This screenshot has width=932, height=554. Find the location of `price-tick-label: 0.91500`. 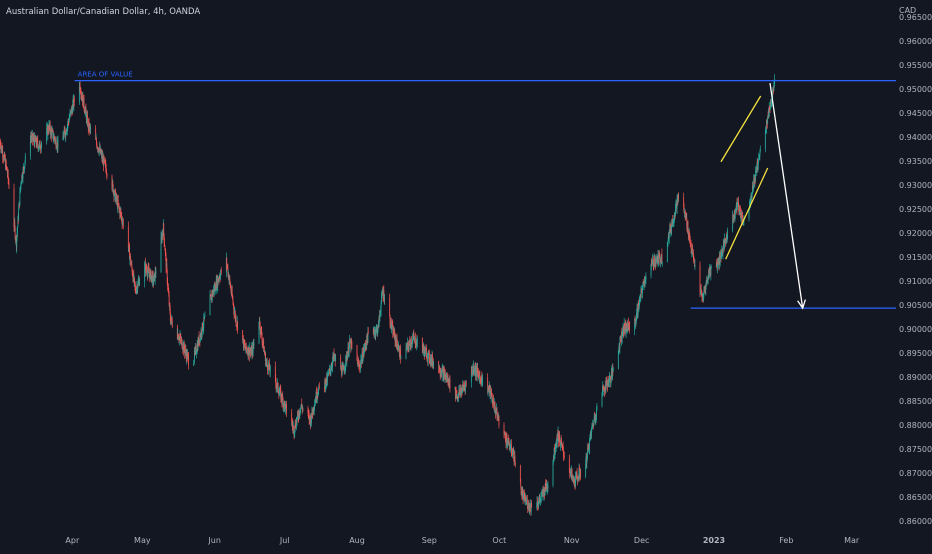

price-tick-label: 0.91500 is located at coordinates (915, 257).